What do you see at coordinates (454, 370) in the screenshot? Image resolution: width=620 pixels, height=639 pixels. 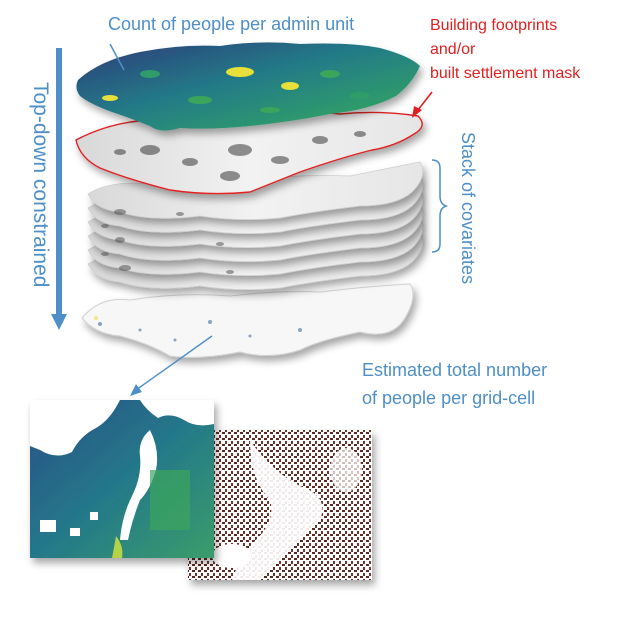 I see `estimated-label-line1: Estimated total number` at bounding box center [454, 370].